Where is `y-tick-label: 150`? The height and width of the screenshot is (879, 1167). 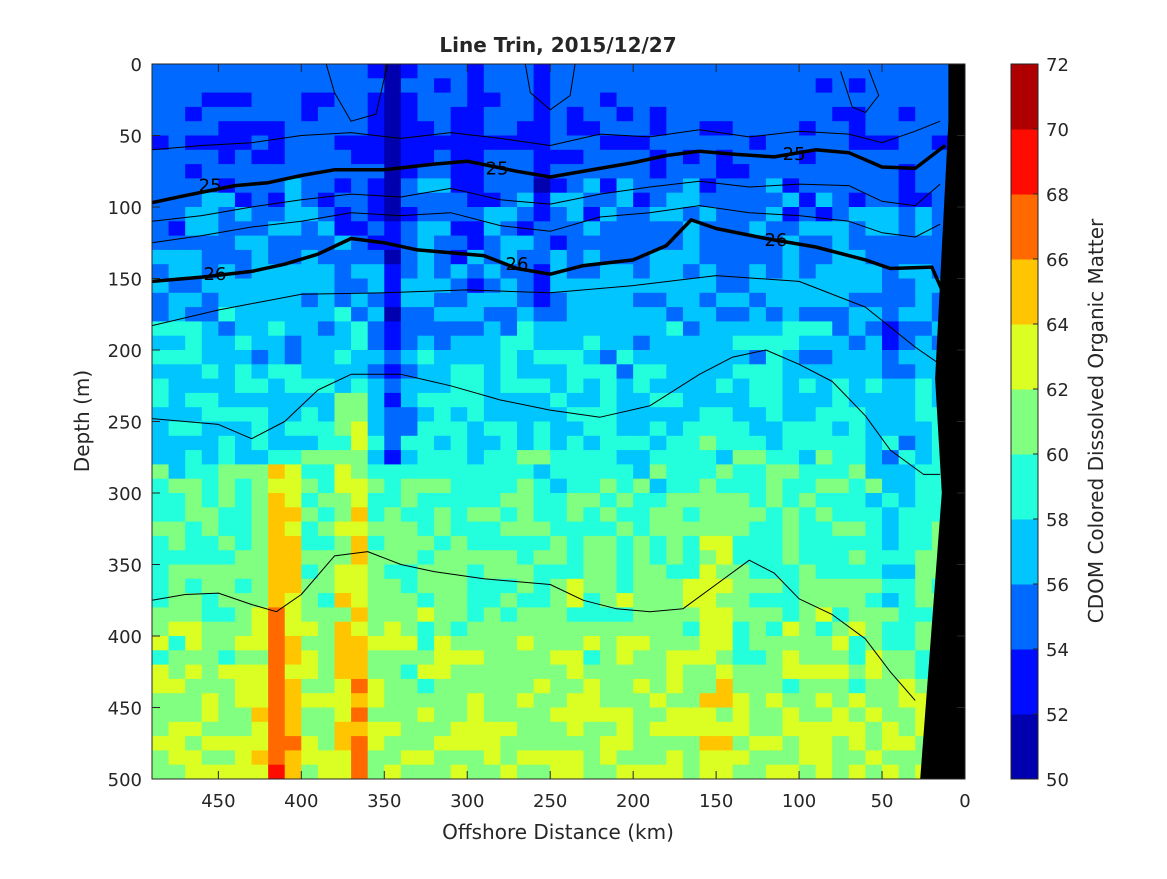 y-tick-label: 150 is located at coordinates (125, 280).